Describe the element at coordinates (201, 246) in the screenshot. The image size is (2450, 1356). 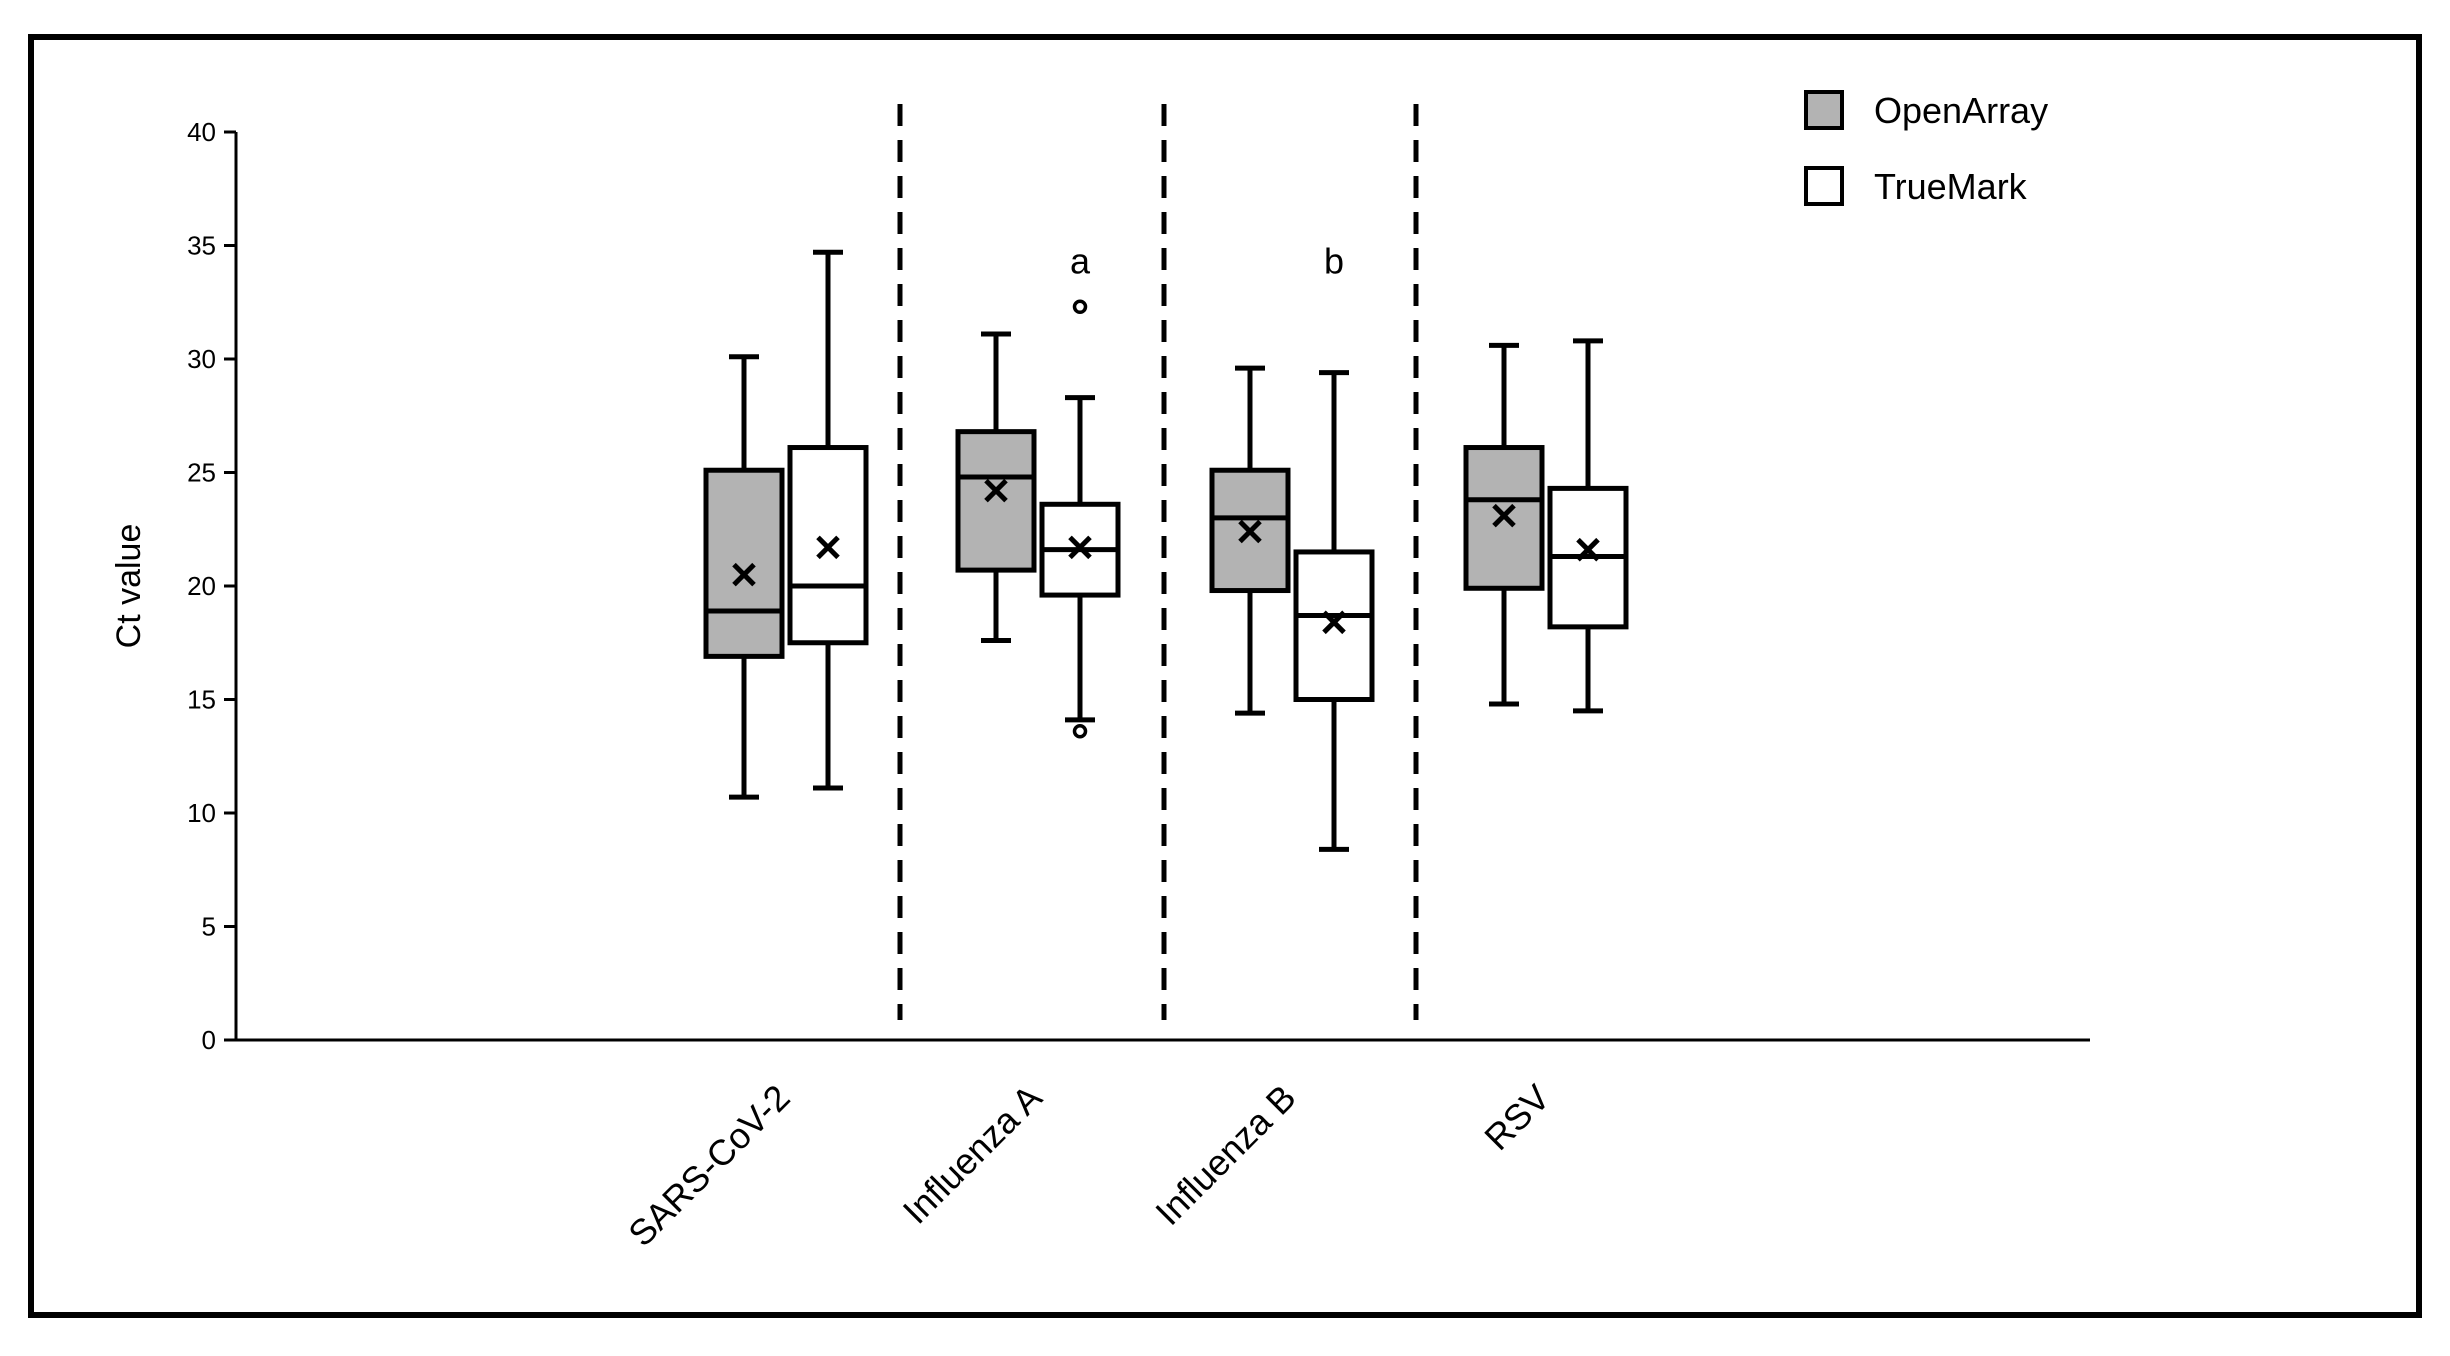
I see `y-tick-label: 35` at that location.